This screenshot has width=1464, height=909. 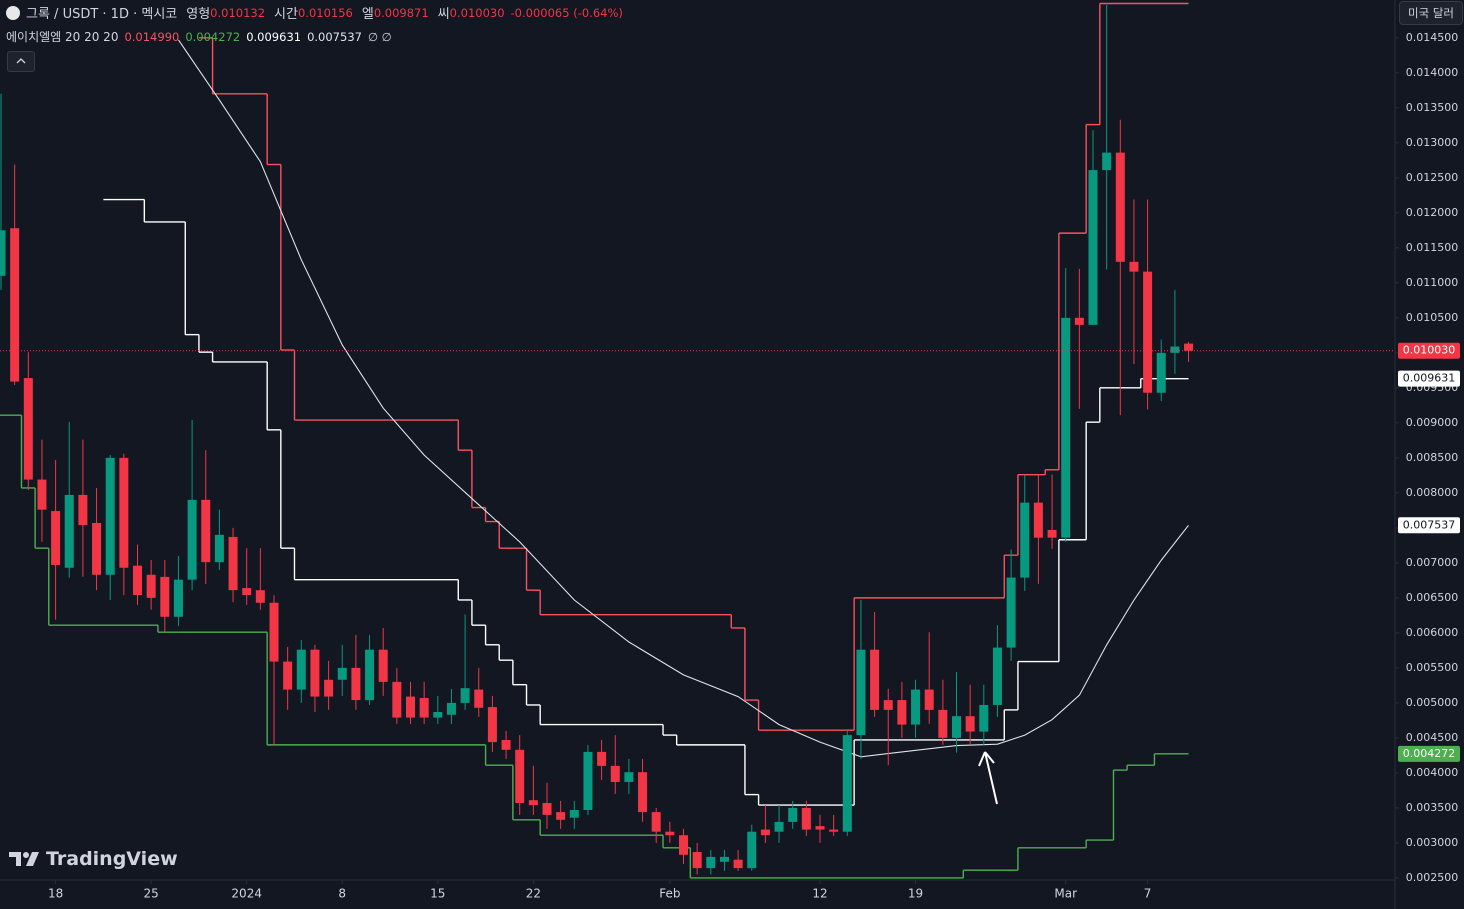 I want to click on indicator-value: 0.007537, so click(x=334, y=36).